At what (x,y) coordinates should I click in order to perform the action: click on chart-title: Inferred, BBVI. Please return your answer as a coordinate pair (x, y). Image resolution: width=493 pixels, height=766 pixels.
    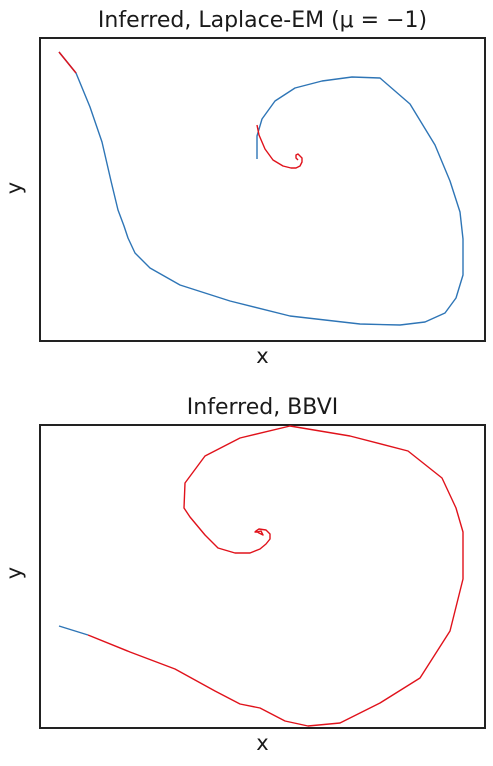
    Looking at the image, I should click on (262, 407).